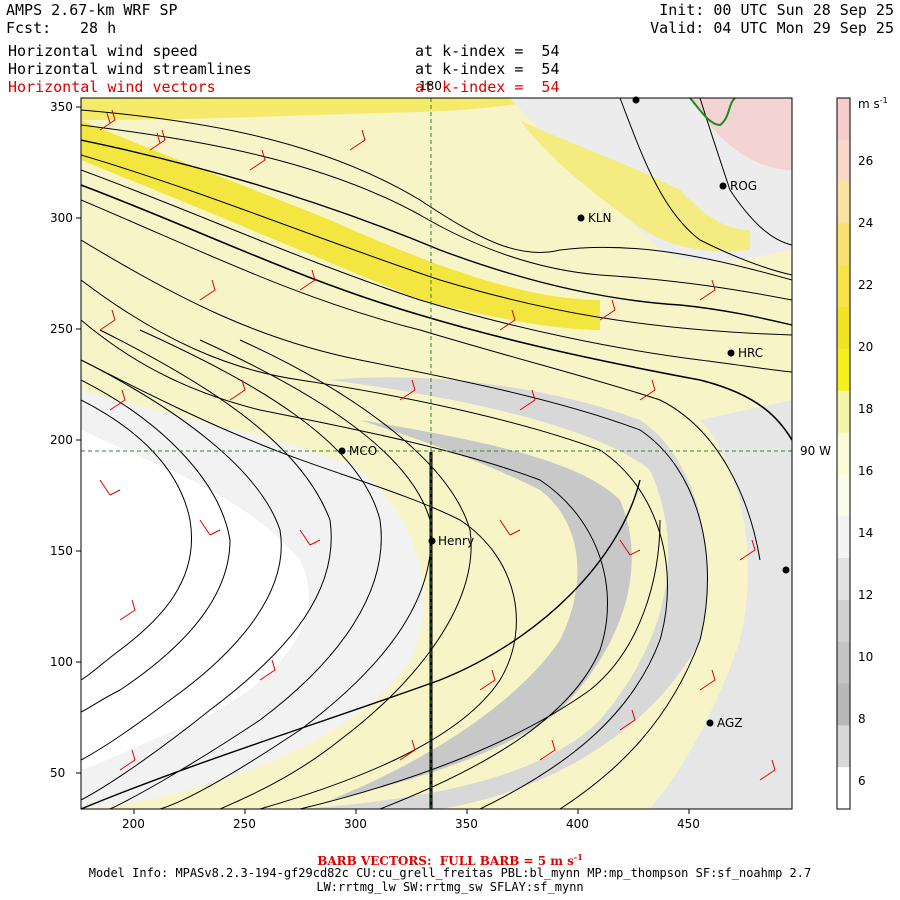 The width and height of the screenshot is (900, 900). Describe the element at coordinates (487, 51) in the screenshot. I see `field-level-speed: at k-index = 54` at that location.